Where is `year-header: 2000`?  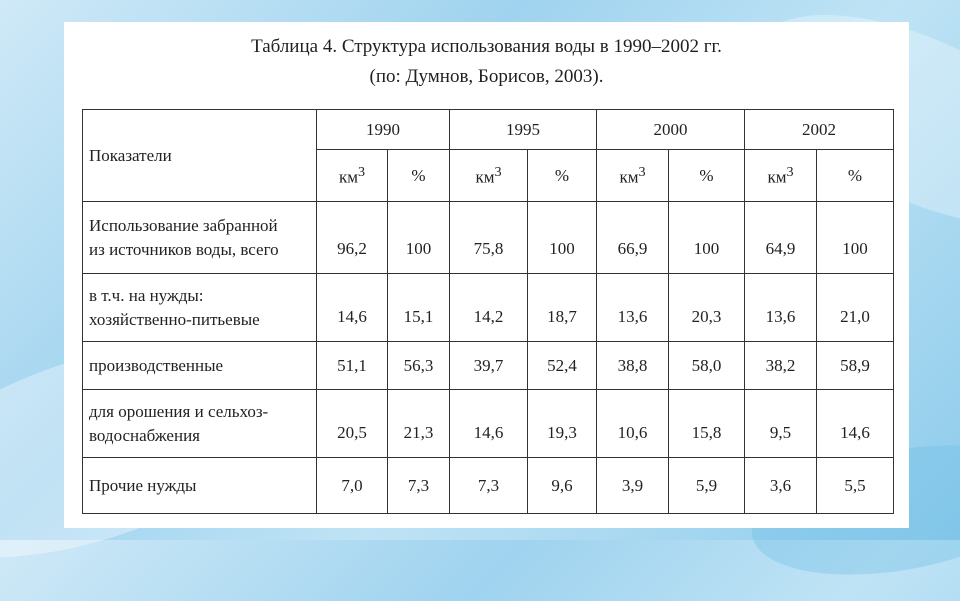
year-header: 2000 is located at coordinates (670, 129).